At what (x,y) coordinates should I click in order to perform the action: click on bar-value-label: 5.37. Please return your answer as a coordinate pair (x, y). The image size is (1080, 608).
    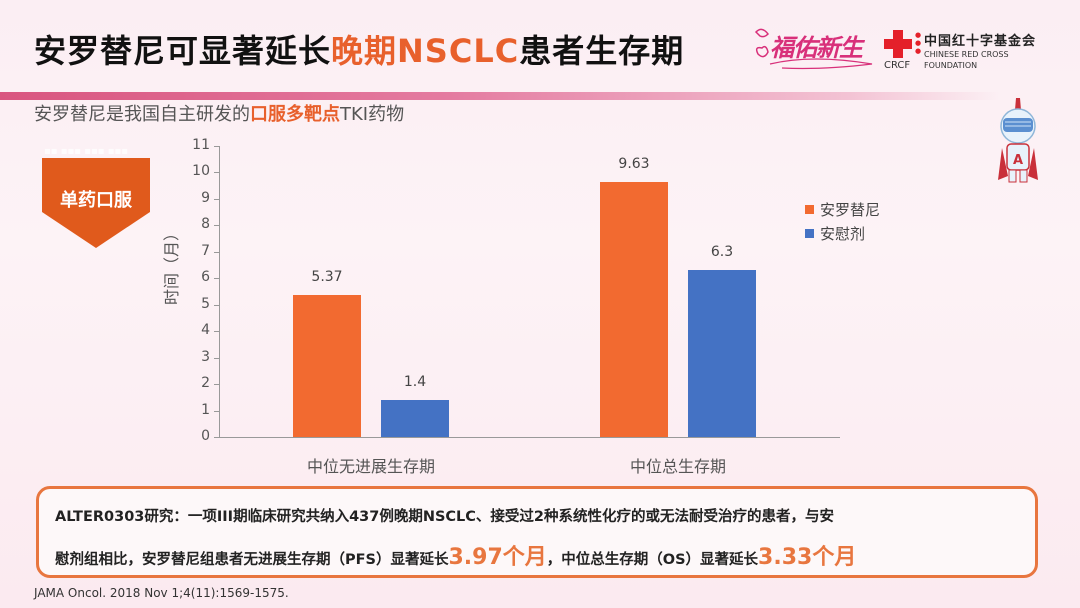
    Looking at the image, I should click on (327, 276).